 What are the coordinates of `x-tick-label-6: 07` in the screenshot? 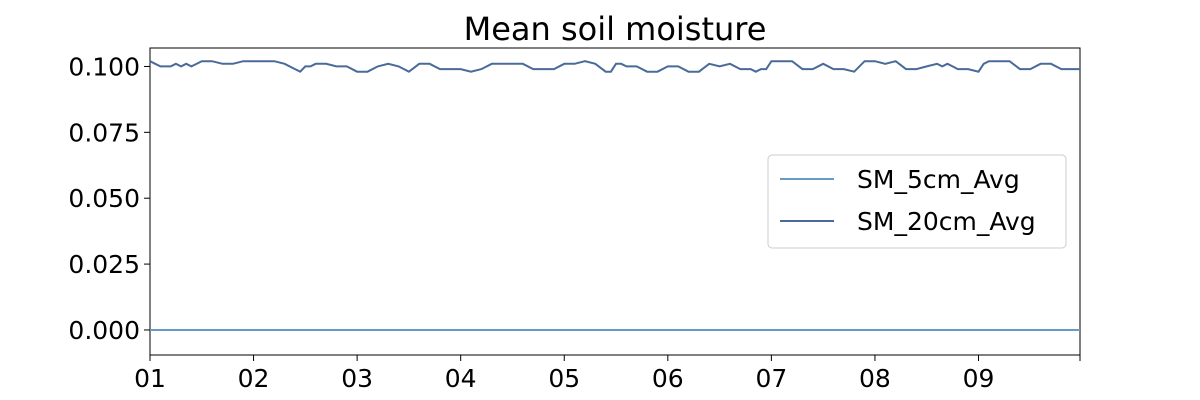 It's located at (771, 378).